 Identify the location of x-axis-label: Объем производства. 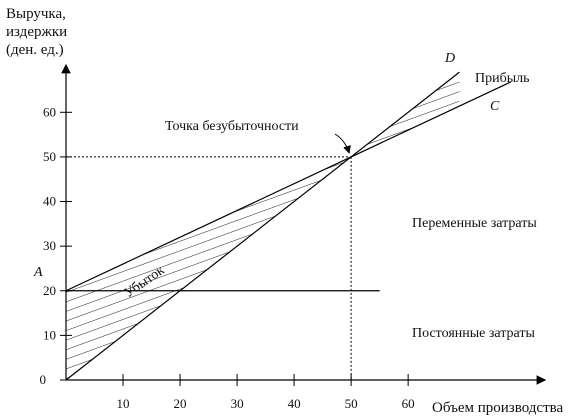
(498, 408).